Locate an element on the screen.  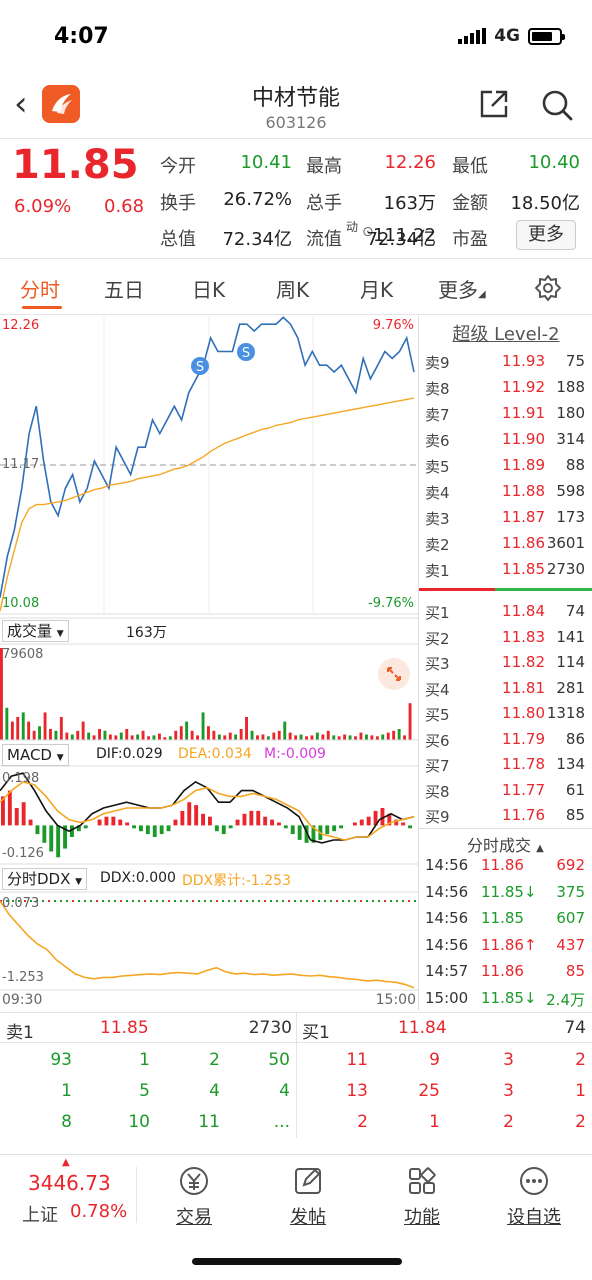
ask-label: 卖9 is located at coordinates (437, 363).